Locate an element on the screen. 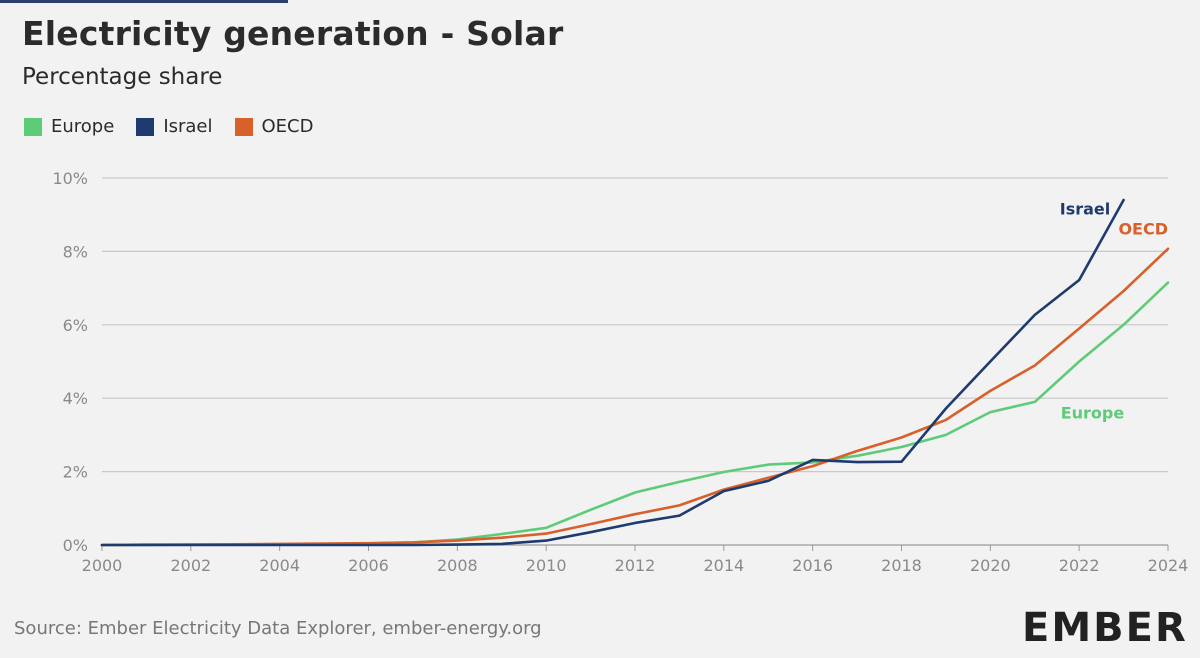 The image size is (1200, 658). legend-item-oecd: OECD is located at coordinates (274, 126).